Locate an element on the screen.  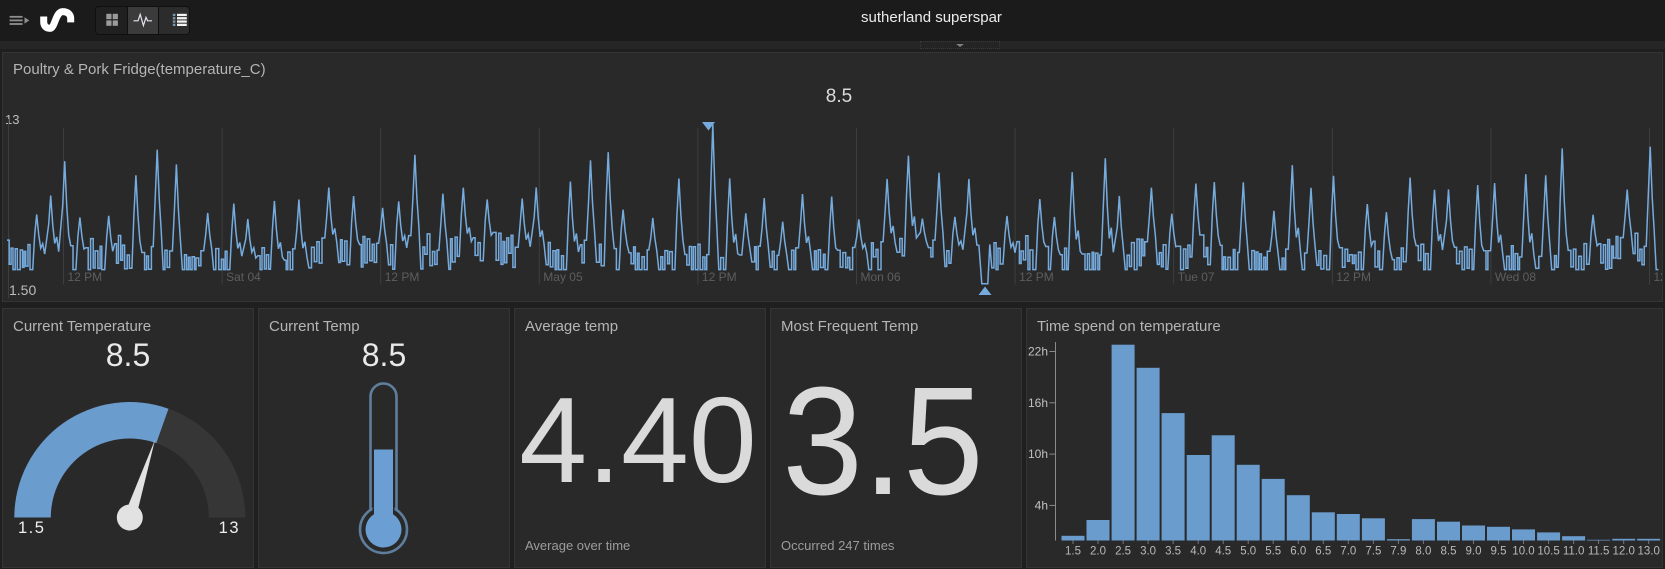
svg-text: Wed 08 is located at coordinates (1515, 277).